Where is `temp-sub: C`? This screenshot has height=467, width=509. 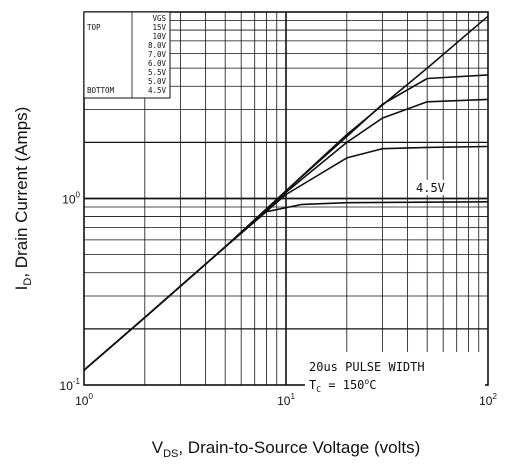 temp-sub: C is located at coordinates (318, 389).